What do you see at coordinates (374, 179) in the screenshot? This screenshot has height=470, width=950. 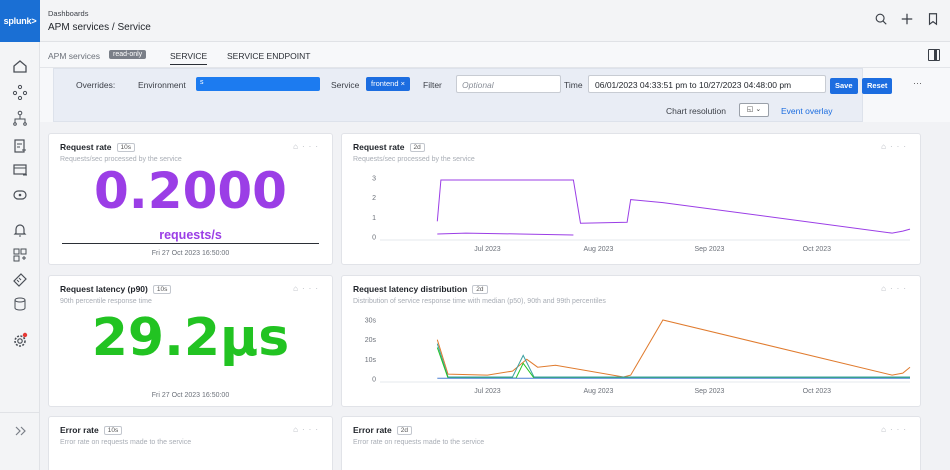 I see `y-tick-label: 3` at bounding box center [374, 179].